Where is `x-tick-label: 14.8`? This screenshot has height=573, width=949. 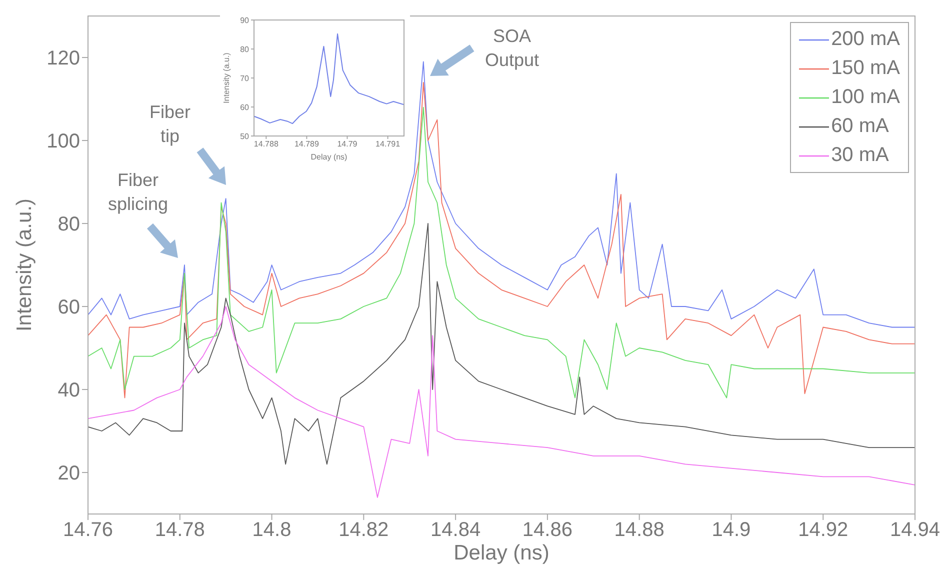
x-tick-label: 14.8 is located at coordinates (272, 530).